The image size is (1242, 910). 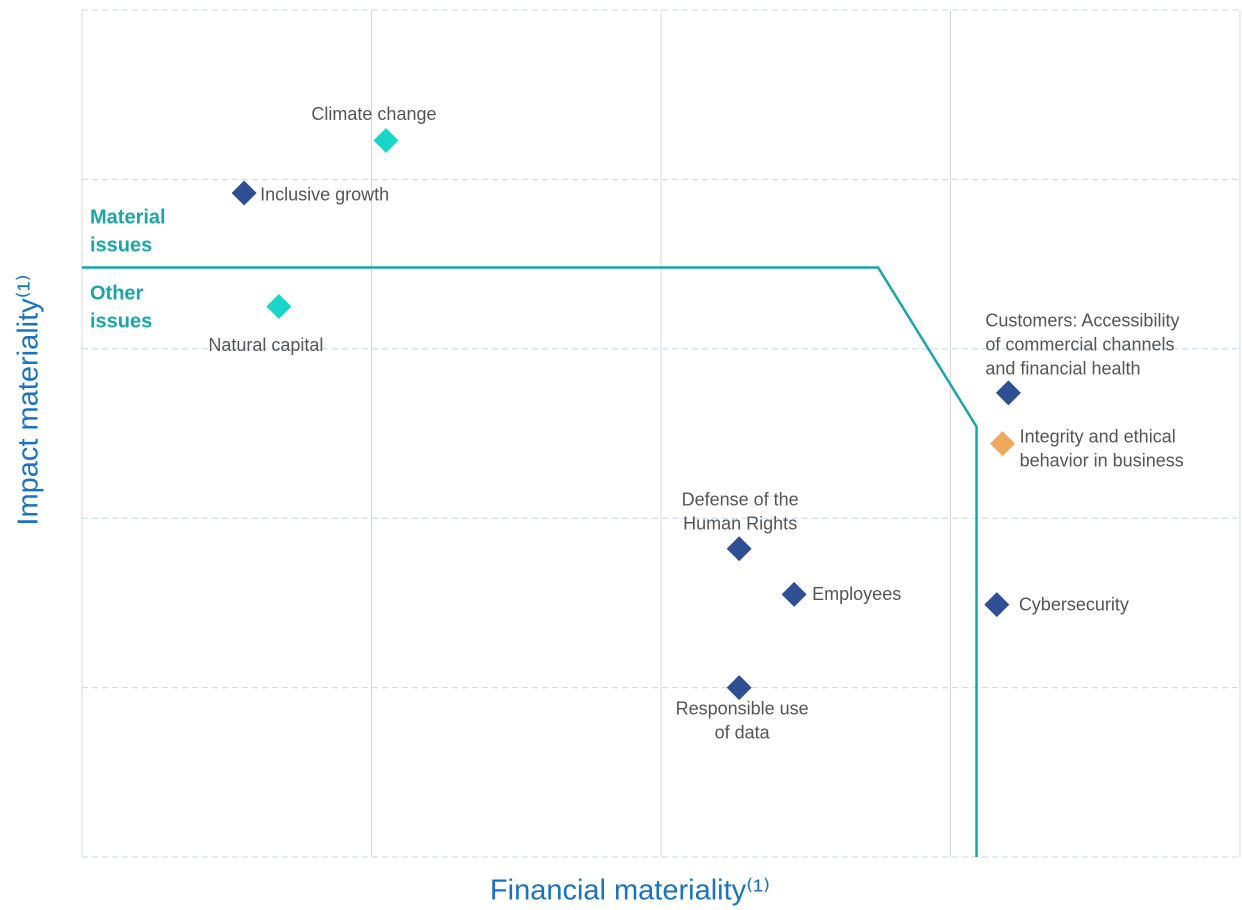 I want to click on point-label: Natural capital, so click(x=265, y=345).